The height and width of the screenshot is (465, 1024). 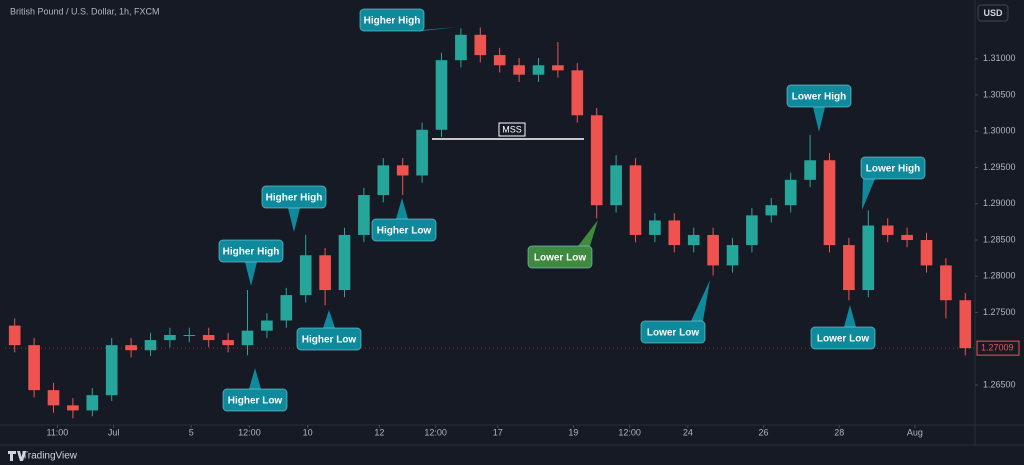 What do you see at coordinates (498, 432) in the screenshot?
I see `x-tick-label: 17` at bounding box center [498, 432].